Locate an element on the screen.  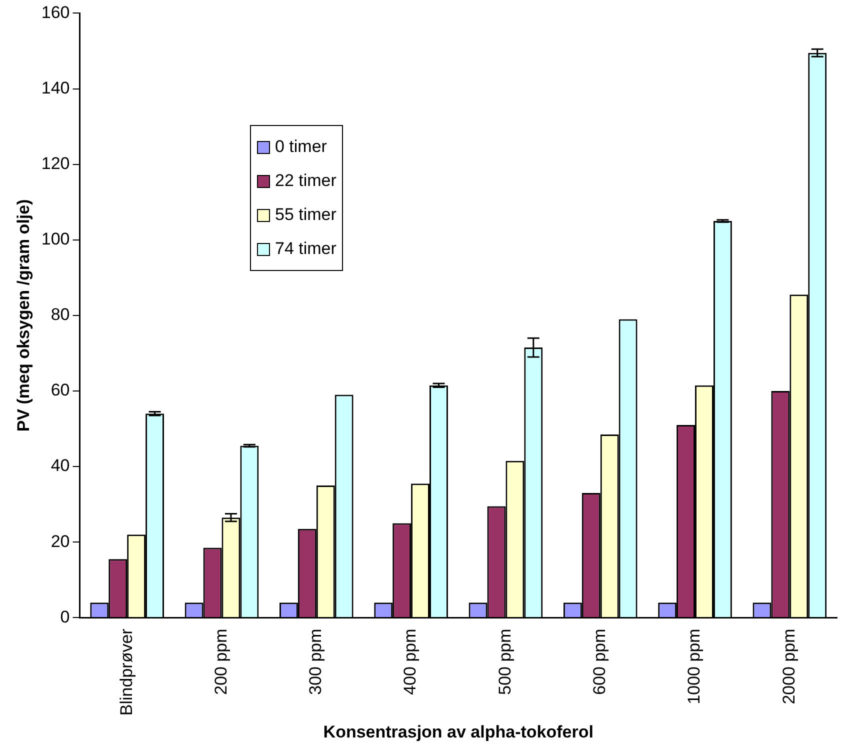
y-tick-label: 100 is located at coordinates (55, 239).